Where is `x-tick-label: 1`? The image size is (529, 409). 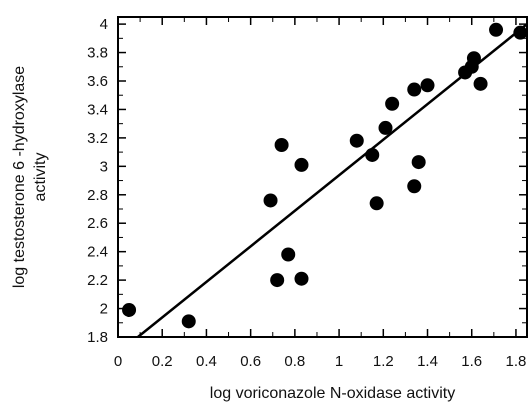
x-tick-label: 1 is located at coordinates (339, 361).